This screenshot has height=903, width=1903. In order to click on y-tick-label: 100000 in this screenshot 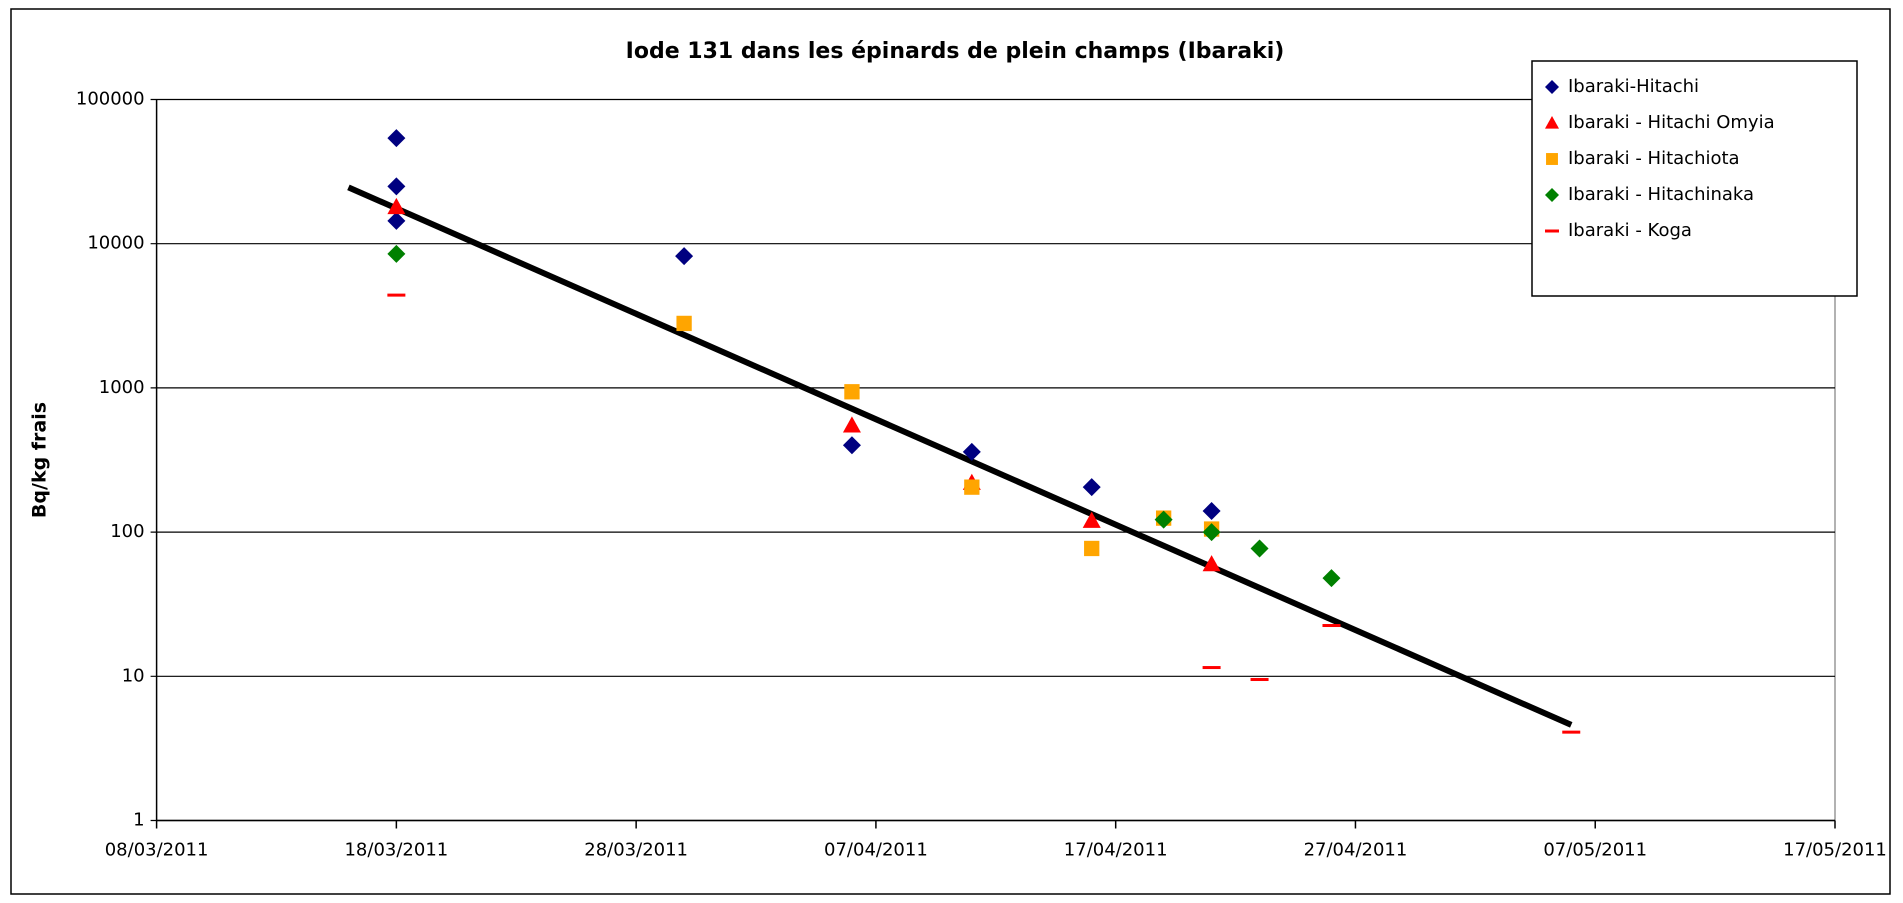, I will do `click(110, 99)`.